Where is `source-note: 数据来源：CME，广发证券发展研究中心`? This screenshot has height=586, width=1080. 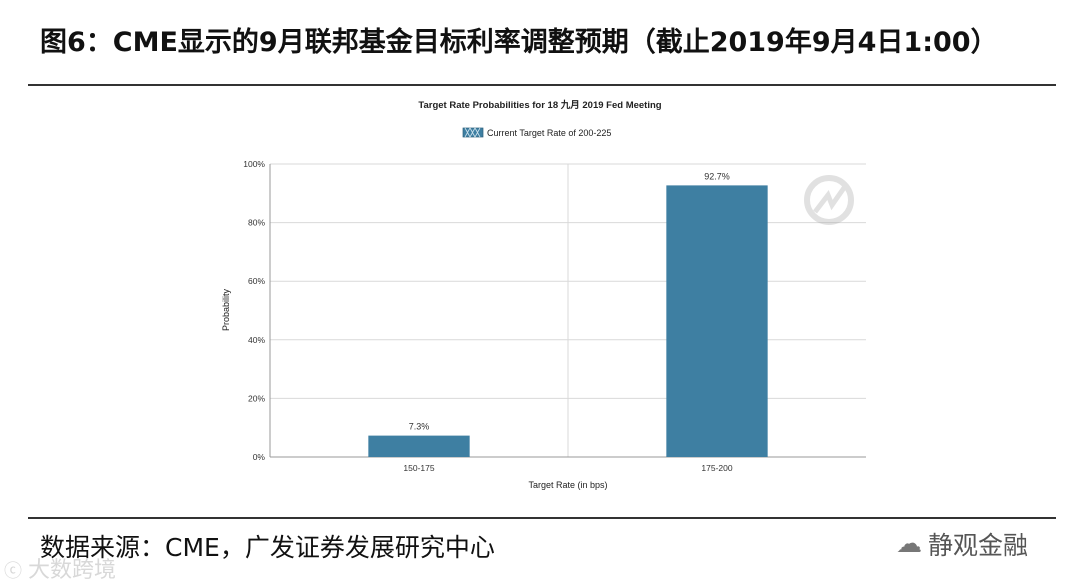
source-note: 数据来源：CME，广发证券发展研究中心 is located at coordinates (267, 547).